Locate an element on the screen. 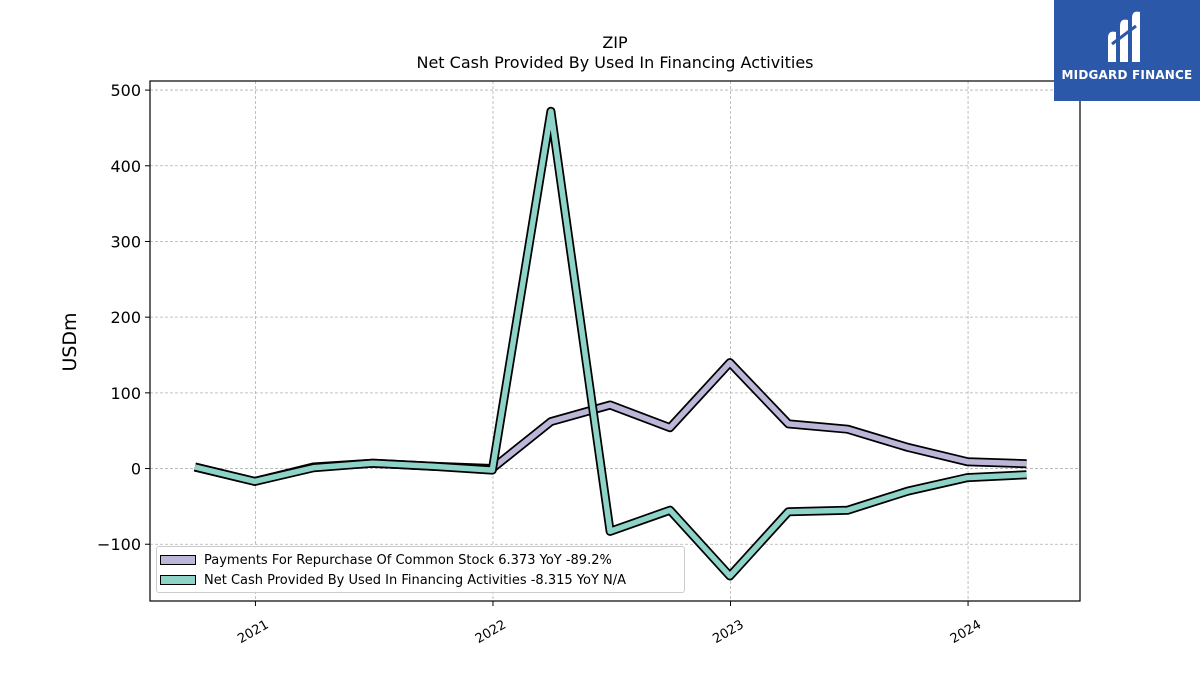 Image resolution: width=1200 pixels, height=675 pixels. y-tick-label: 500 is located at coordinates (125, 90).